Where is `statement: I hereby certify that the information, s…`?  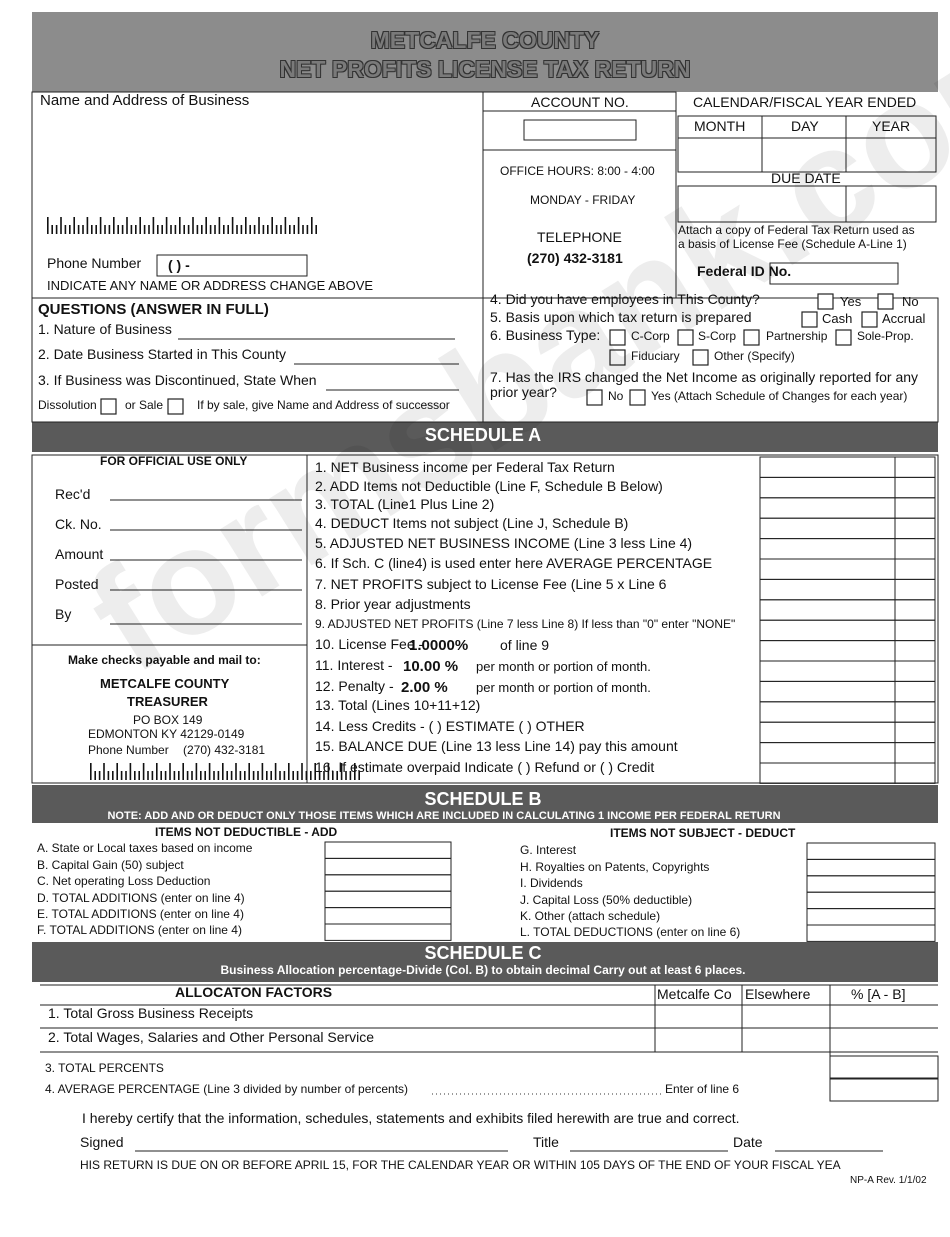
statement: I hereby certify that the information, s… is located at coordinates (411, 1118).